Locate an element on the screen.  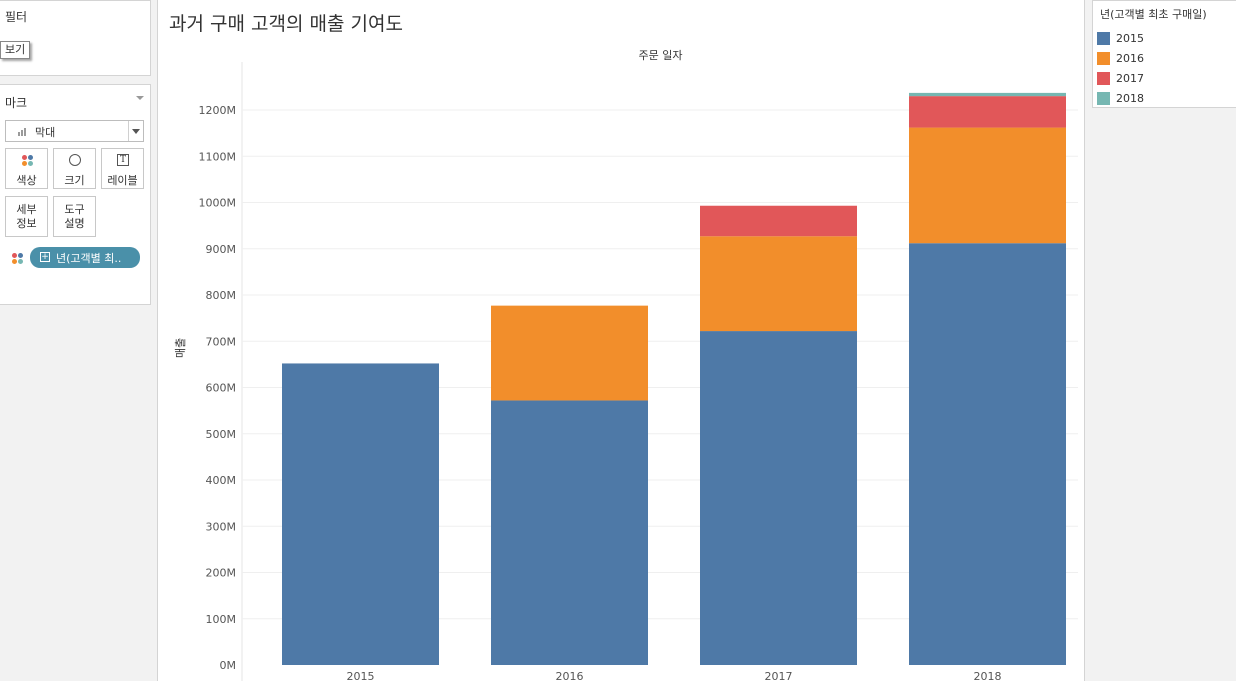
legend-label: 2015 is located at coordinates (1130, 38).